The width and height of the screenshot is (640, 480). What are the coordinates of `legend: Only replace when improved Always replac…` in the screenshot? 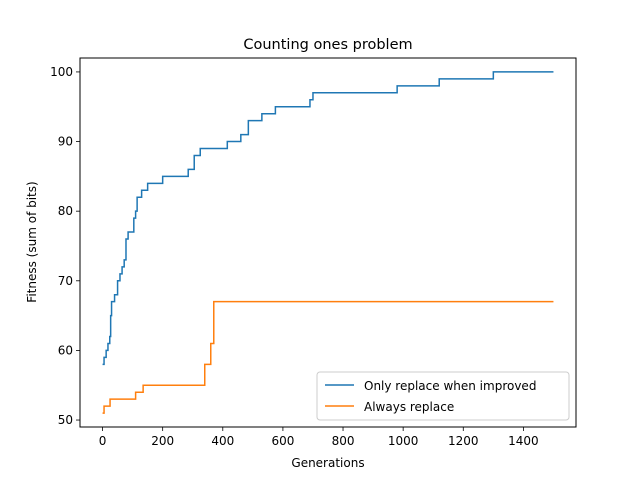 It's located at (443, 396).